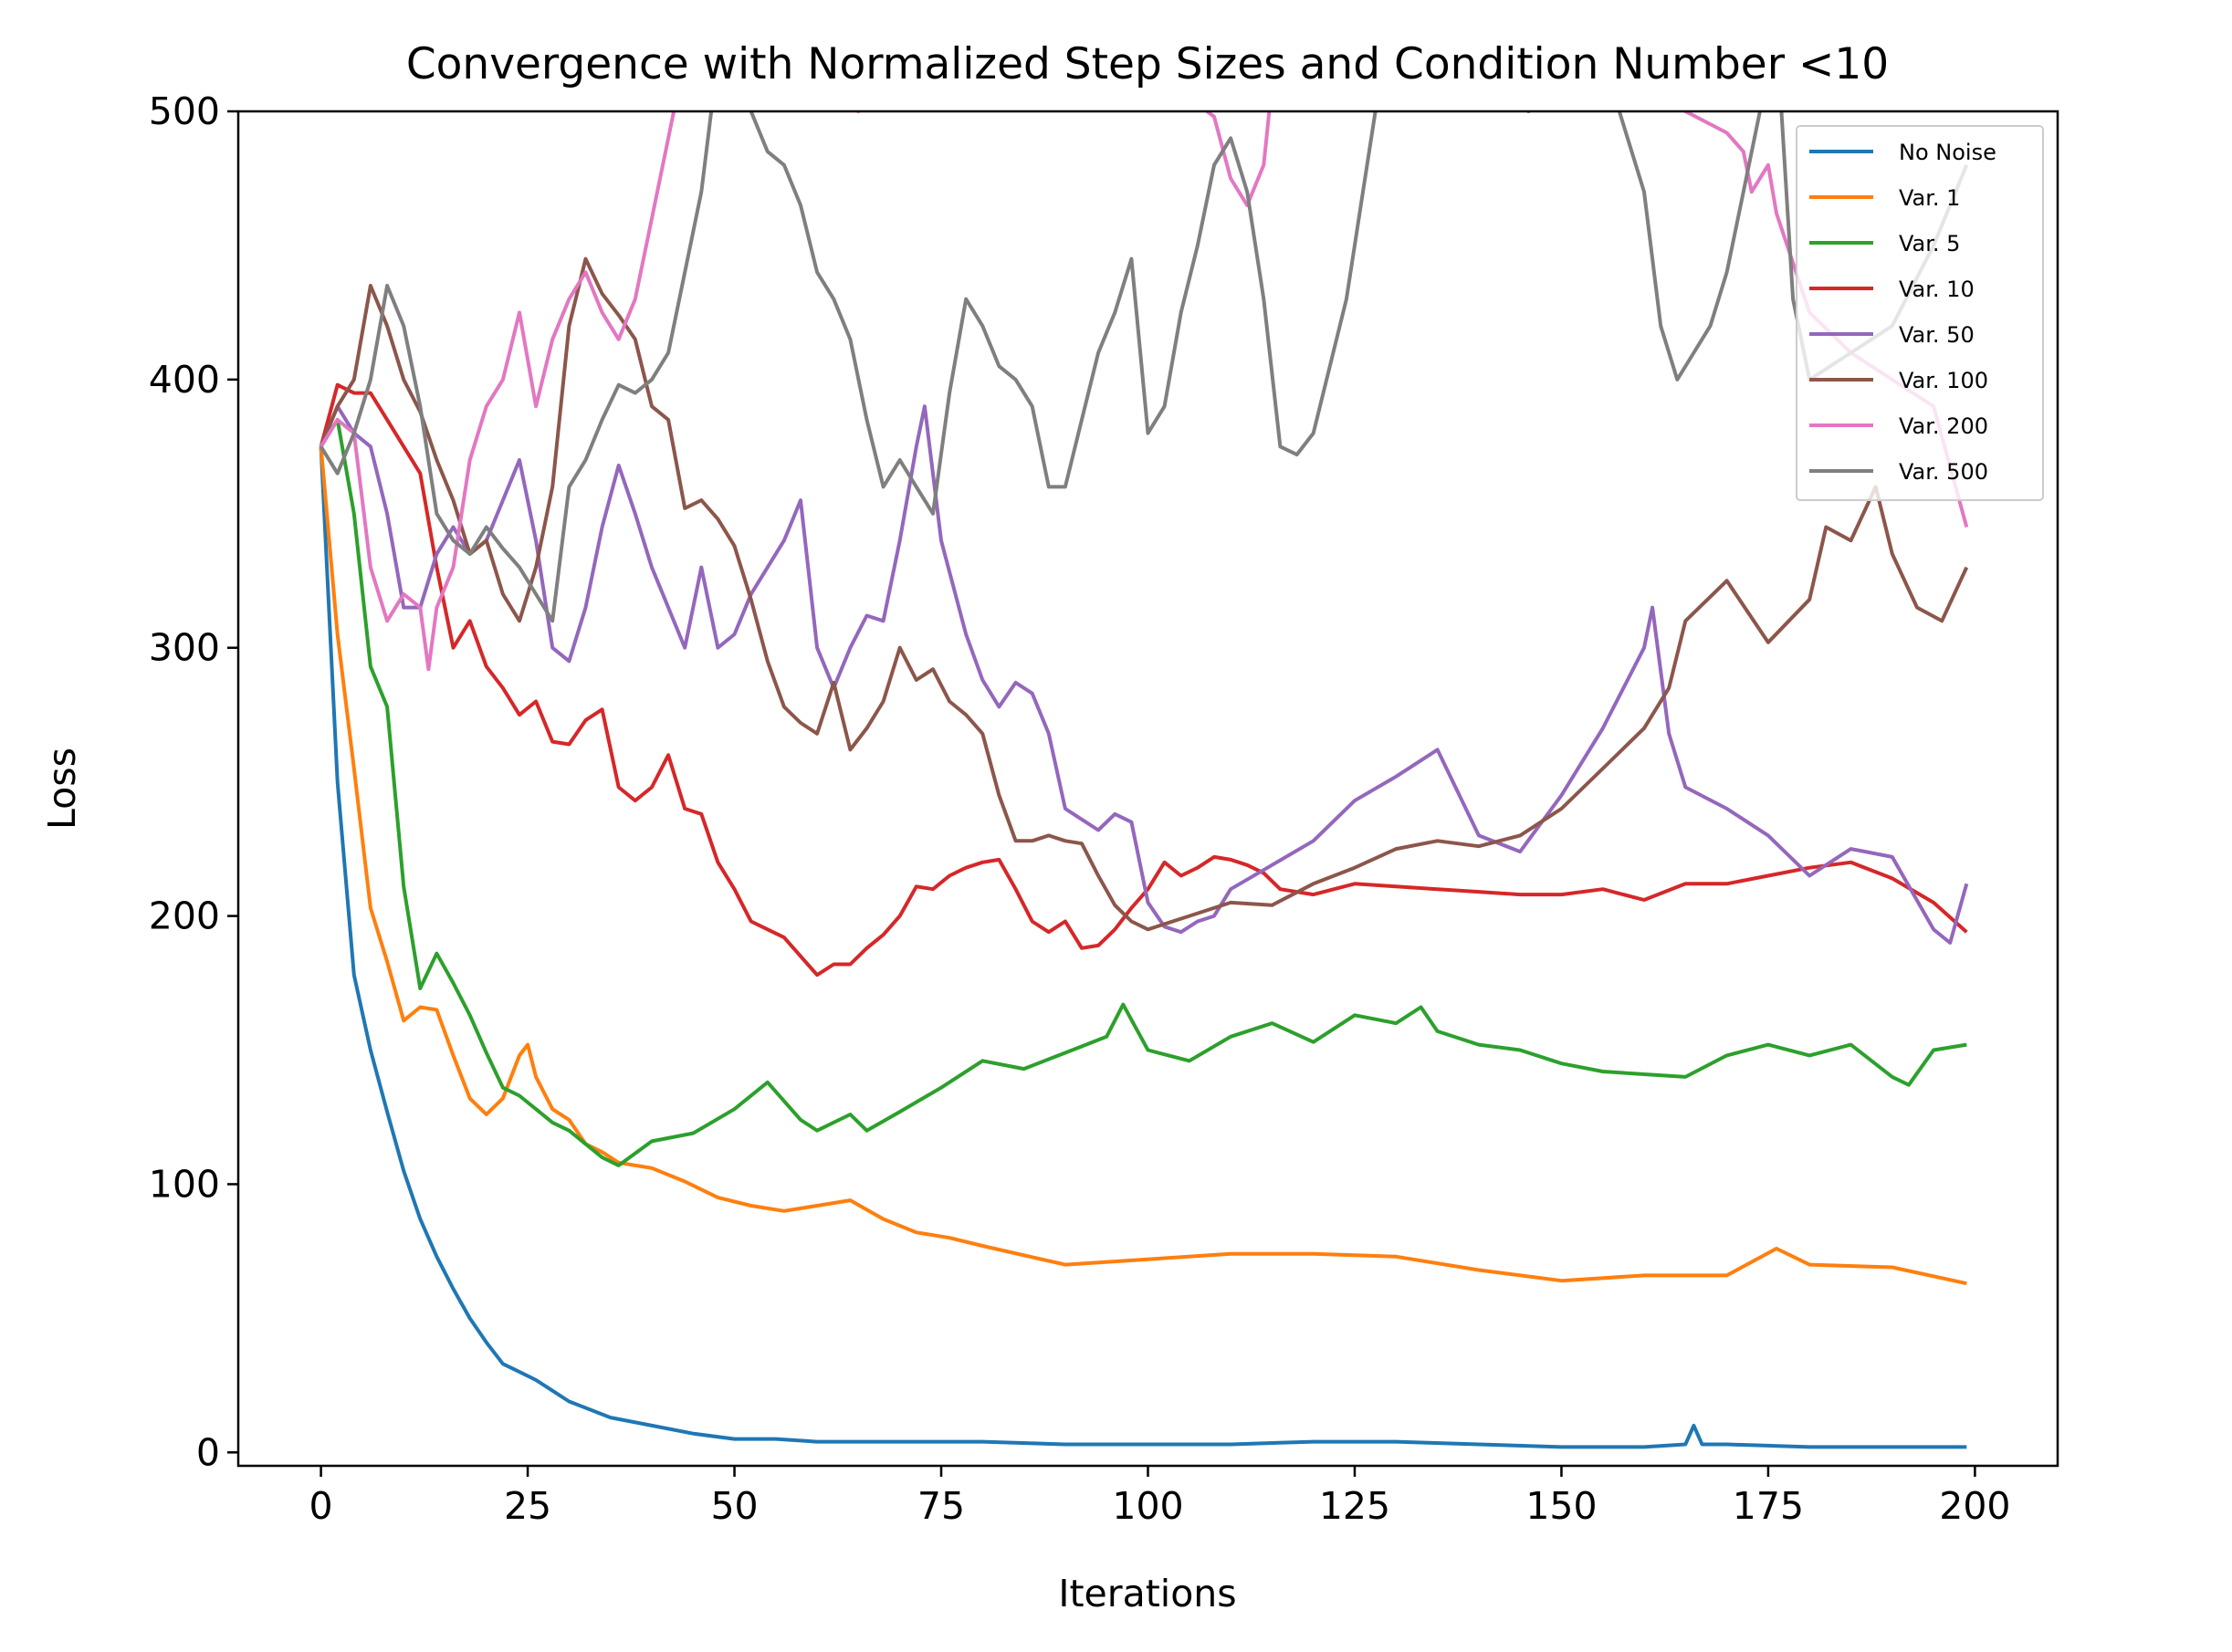  Describe the element at coordinates (1943, 380) in the screenshot. I see `legend-label-6: Var. 100` at that location.